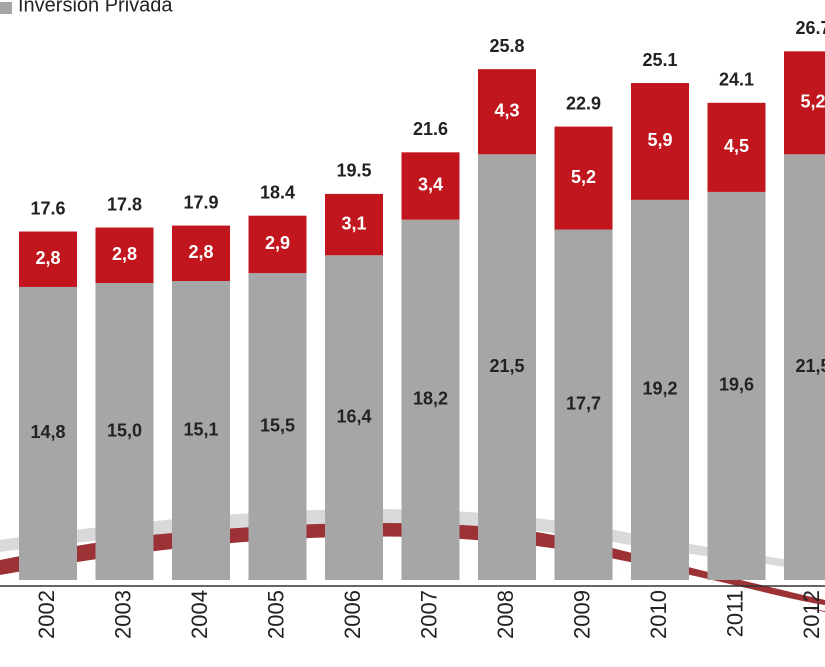 The image size is (825, 667). Describe the element at coordinates (810, 28) in the screenshot. I see `total-label: 26.7` at that location.